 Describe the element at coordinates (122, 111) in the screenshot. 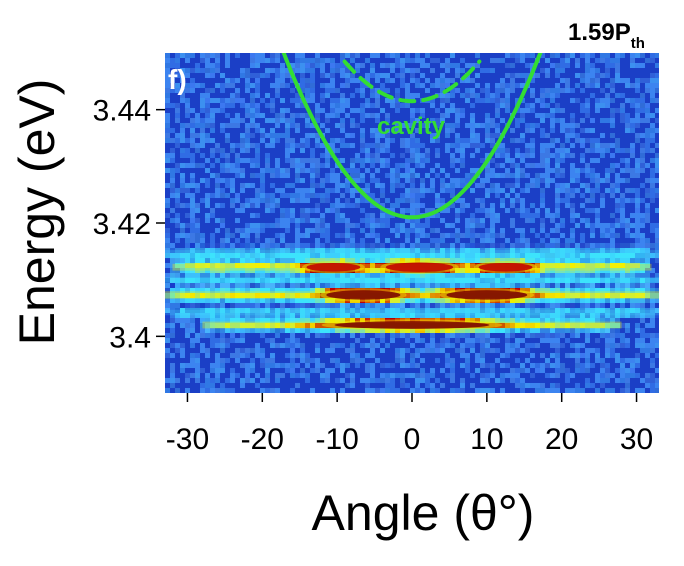

I see `y-tick-label: 3.44` at that location.